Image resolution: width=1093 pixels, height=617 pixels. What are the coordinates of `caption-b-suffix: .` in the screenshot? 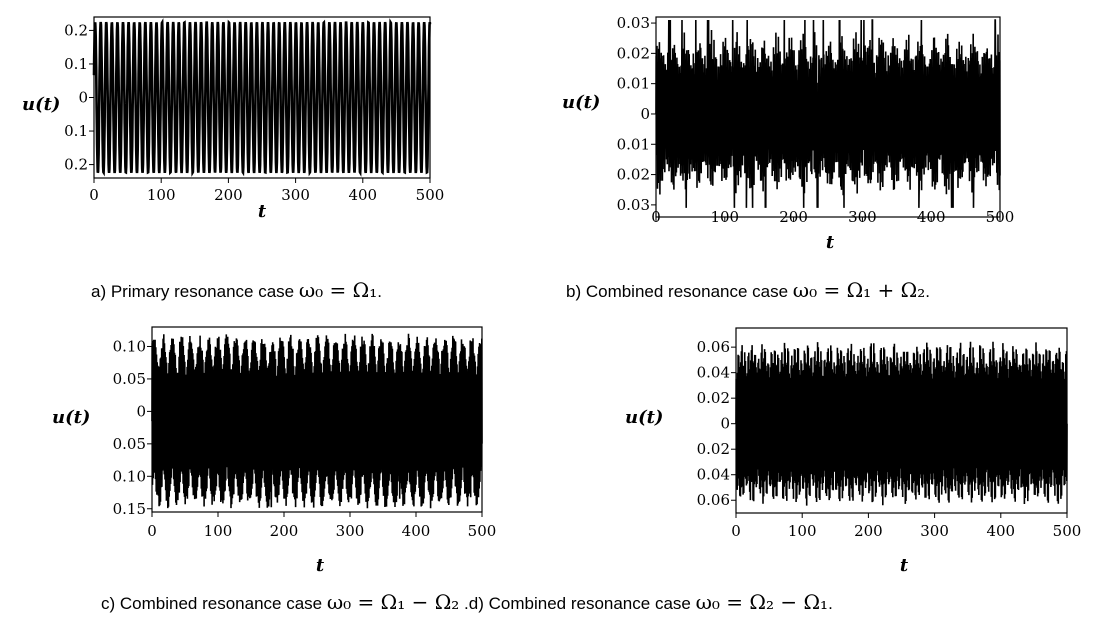 It's located at (928, 291).